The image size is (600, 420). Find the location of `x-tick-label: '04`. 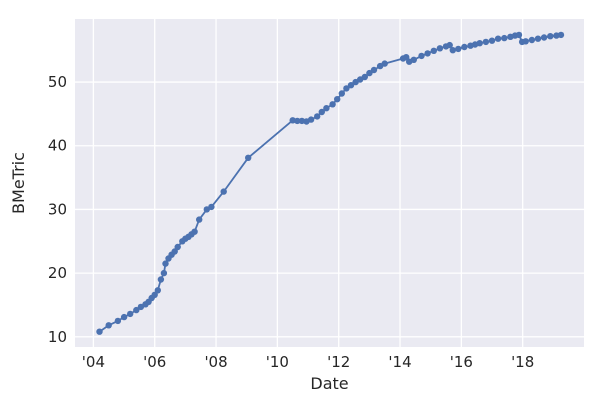

x-tick-label: '04 is located at coordinates (93, 362).